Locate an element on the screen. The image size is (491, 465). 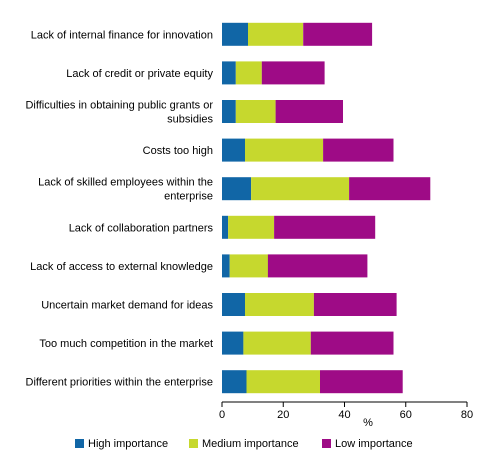
bar-6-low-importance is located at coordinates (325, 227).